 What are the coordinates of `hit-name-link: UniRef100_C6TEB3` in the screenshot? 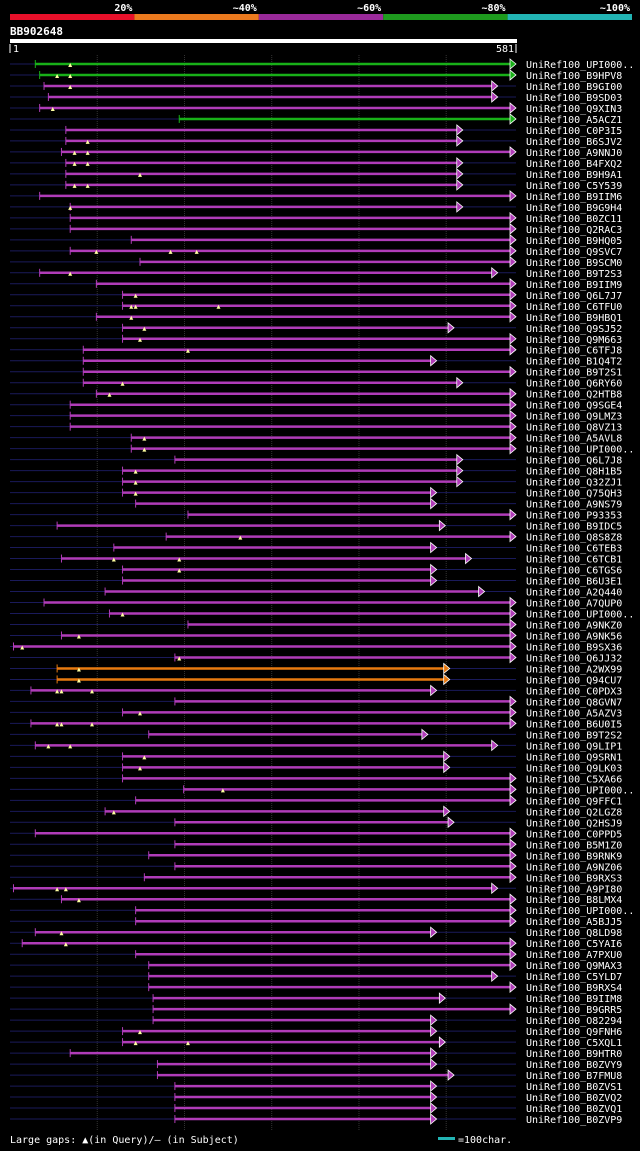 It's located at (574, 549).